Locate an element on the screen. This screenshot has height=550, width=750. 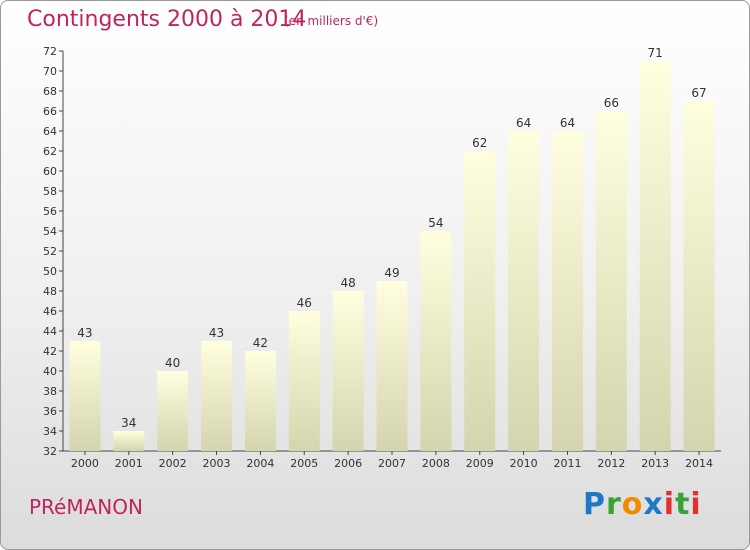
chart-subtitle: (en milliers d'€) is located at coordinates (331, 21).